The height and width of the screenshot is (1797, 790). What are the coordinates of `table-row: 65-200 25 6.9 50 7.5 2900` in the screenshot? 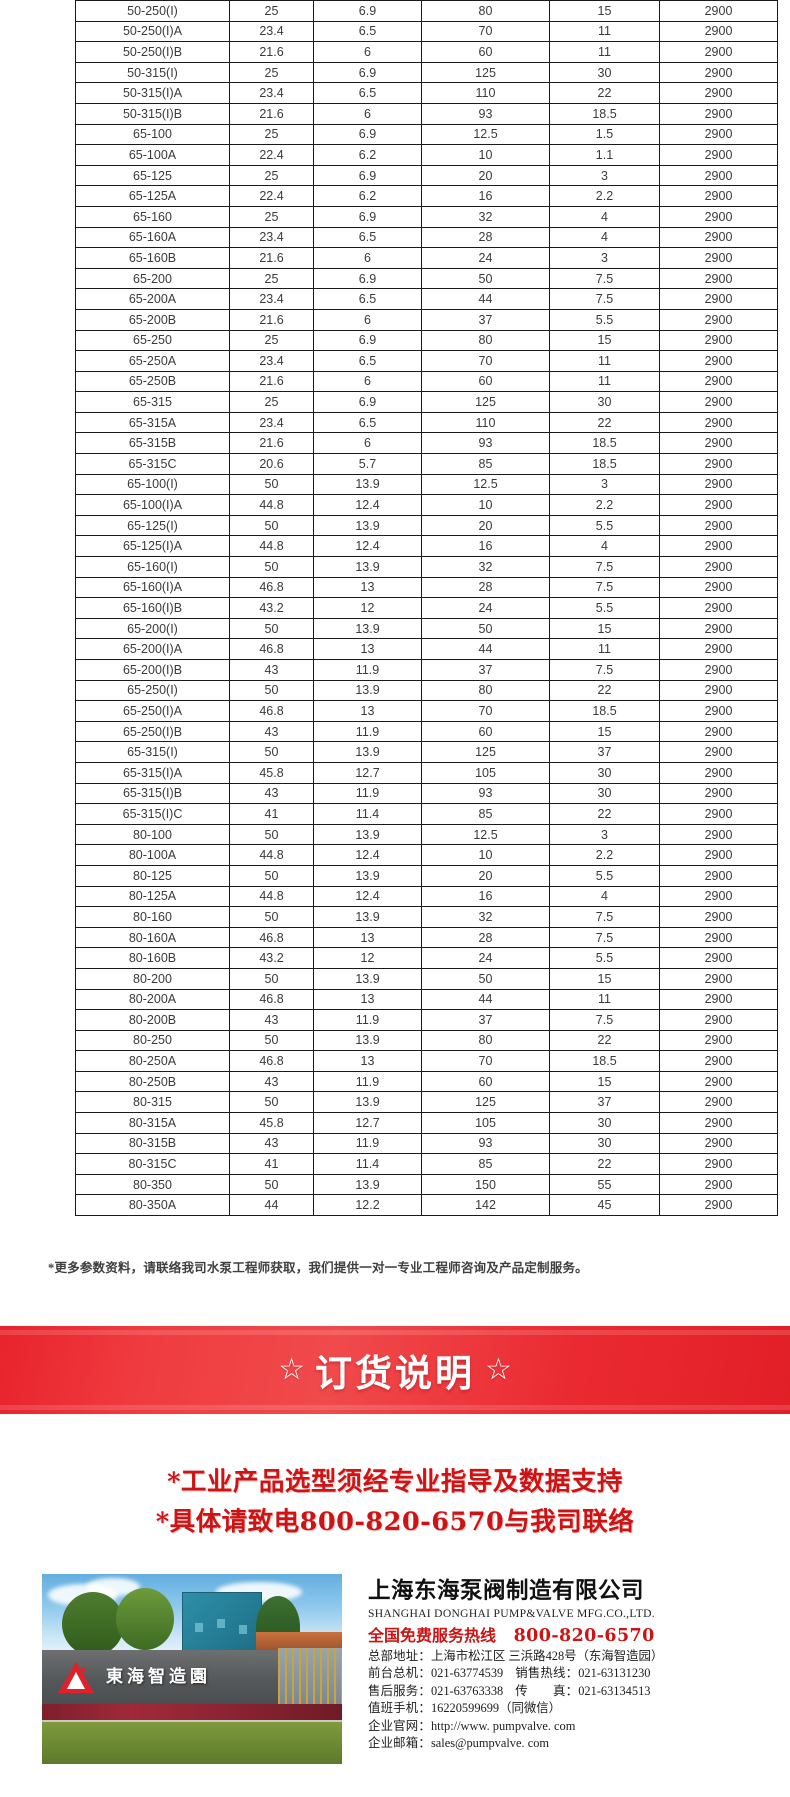 It's located at (426, 278).